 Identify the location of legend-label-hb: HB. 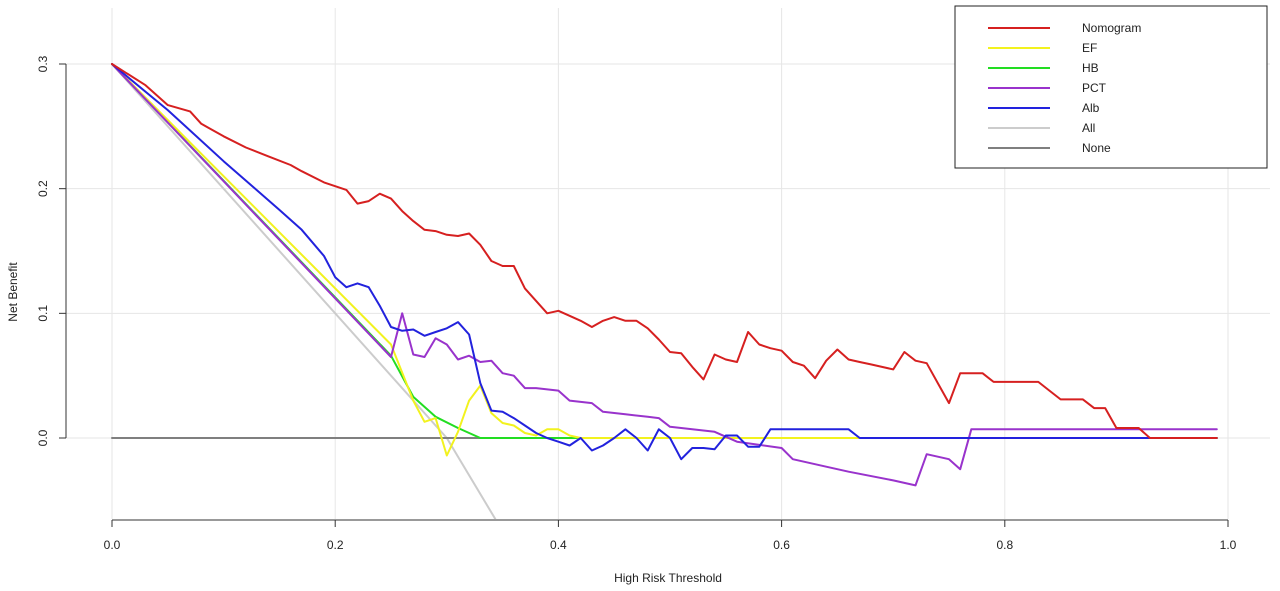
(1090, 68).